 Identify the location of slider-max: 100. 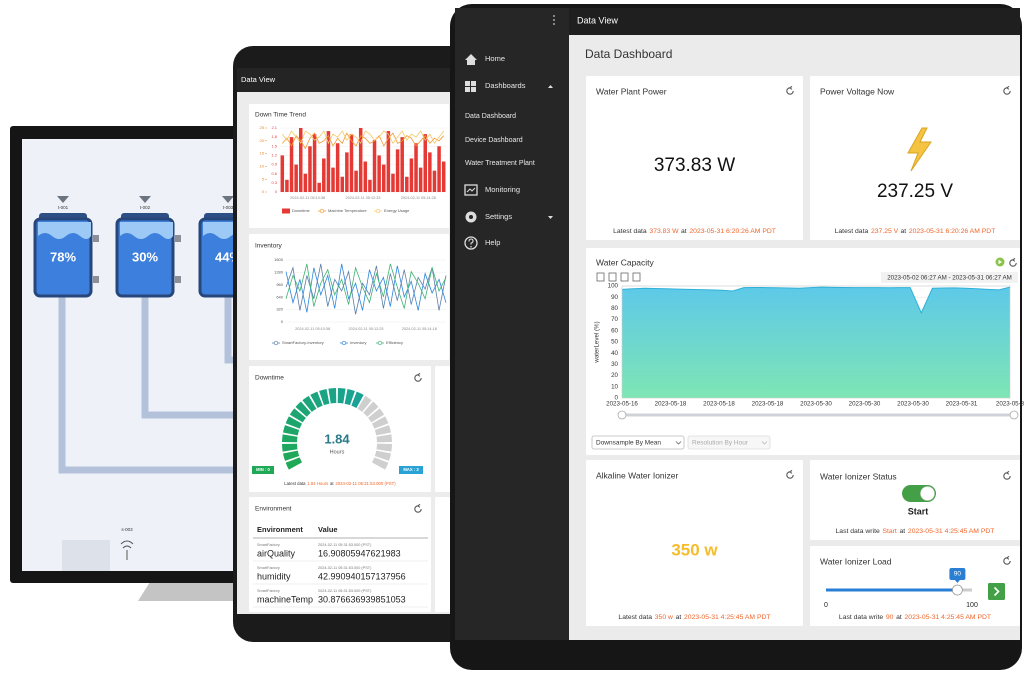
(972, 605).